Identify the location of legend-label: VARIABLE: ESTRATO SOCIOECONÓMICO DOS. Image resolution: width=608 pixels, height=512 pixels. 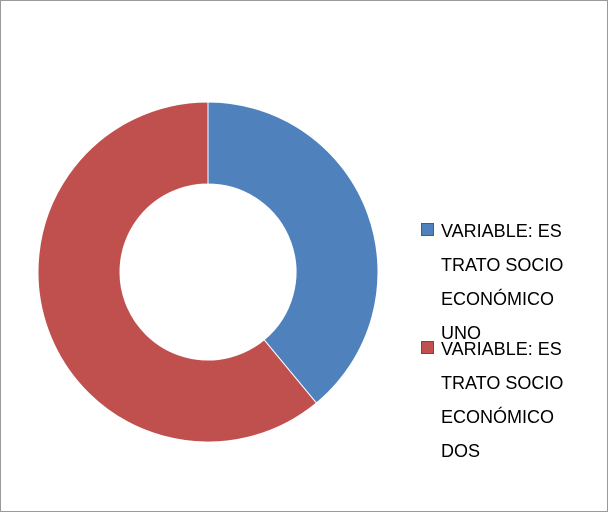
(502, 400).